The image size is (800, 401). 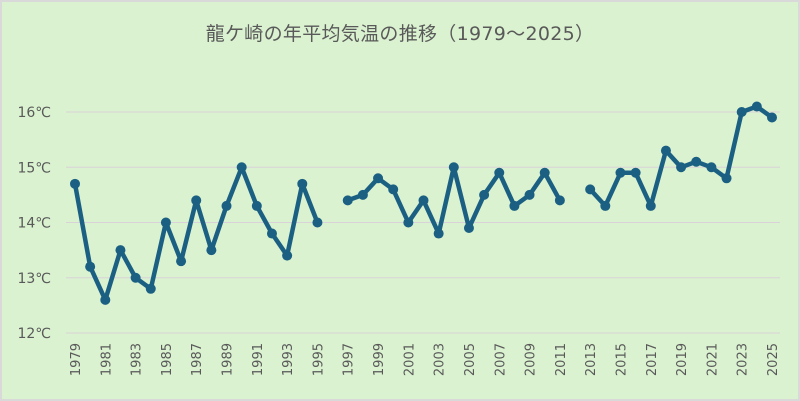 I want to click on x-tick-label: 2009, so click(x=531, y=359).